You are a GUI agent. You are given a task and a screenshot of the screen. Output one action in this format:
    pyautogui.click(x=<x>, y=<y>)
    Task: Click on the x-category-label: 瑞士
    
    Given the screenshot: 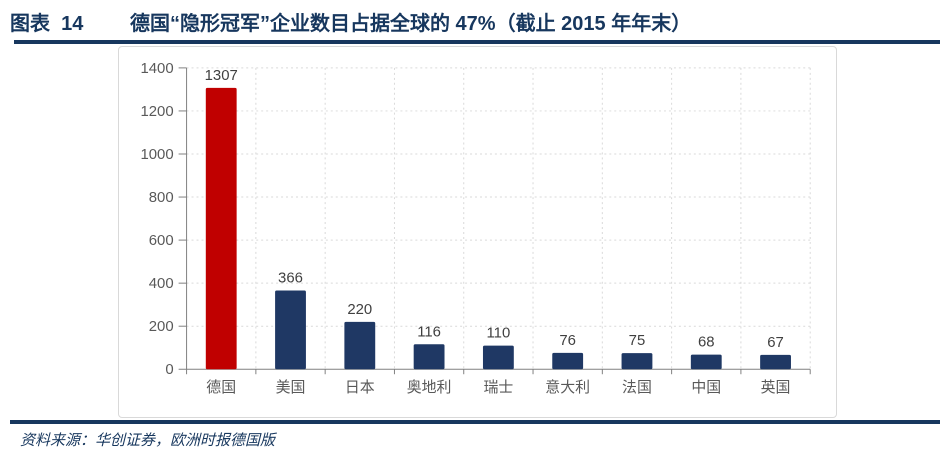 What is the action you would take?
    pyautogui.click(x=498, y=387)
    